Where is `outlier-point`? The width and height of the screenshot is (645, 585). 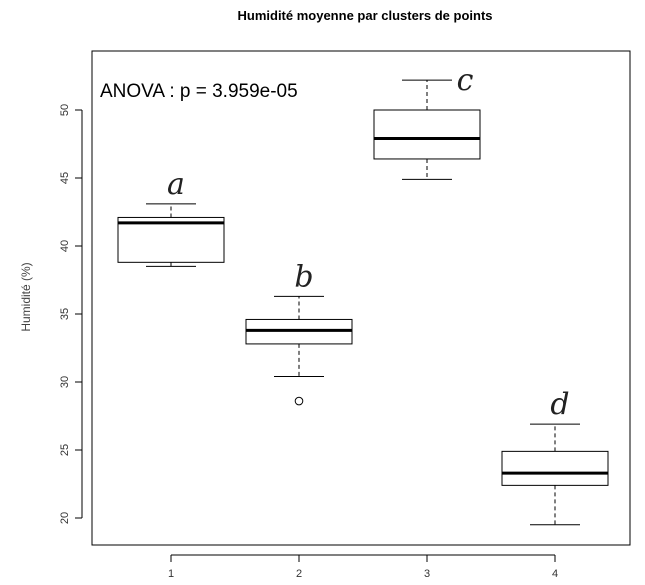 outlier-point is located at coordinates (299, 401).